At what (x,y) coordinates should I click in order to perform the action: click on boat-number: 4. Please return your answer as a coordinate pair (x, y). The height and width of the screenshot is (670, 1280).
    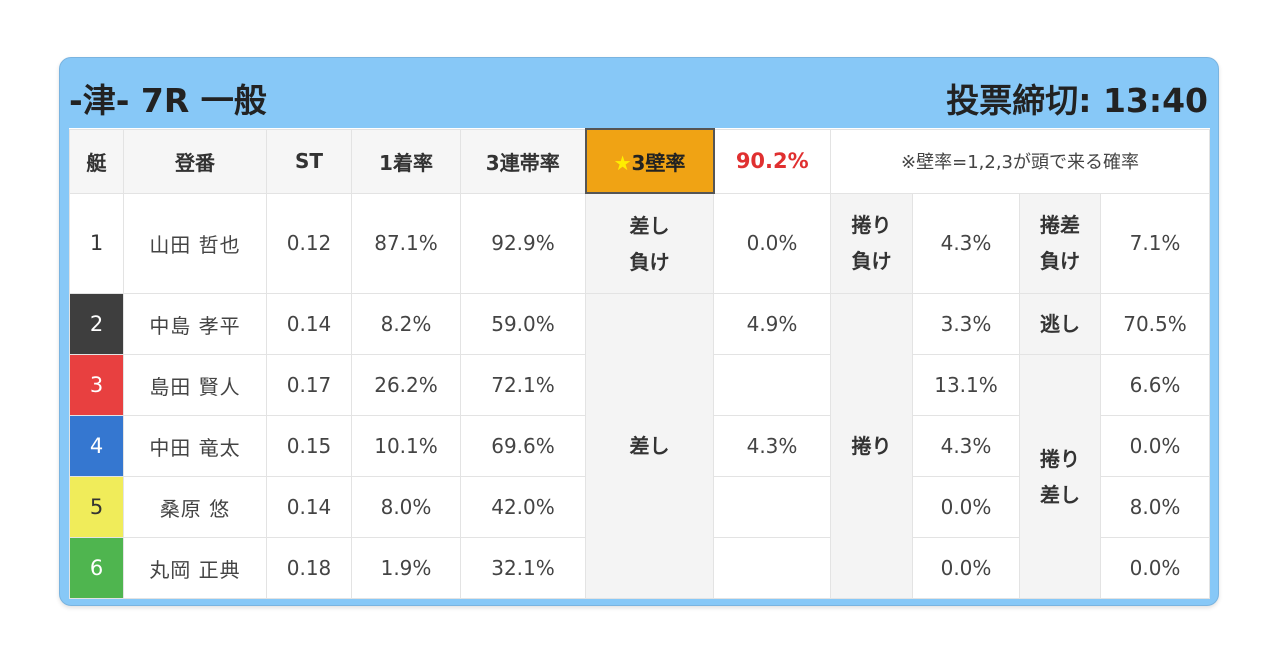
    Looking at the image, I should click on (96, 446).